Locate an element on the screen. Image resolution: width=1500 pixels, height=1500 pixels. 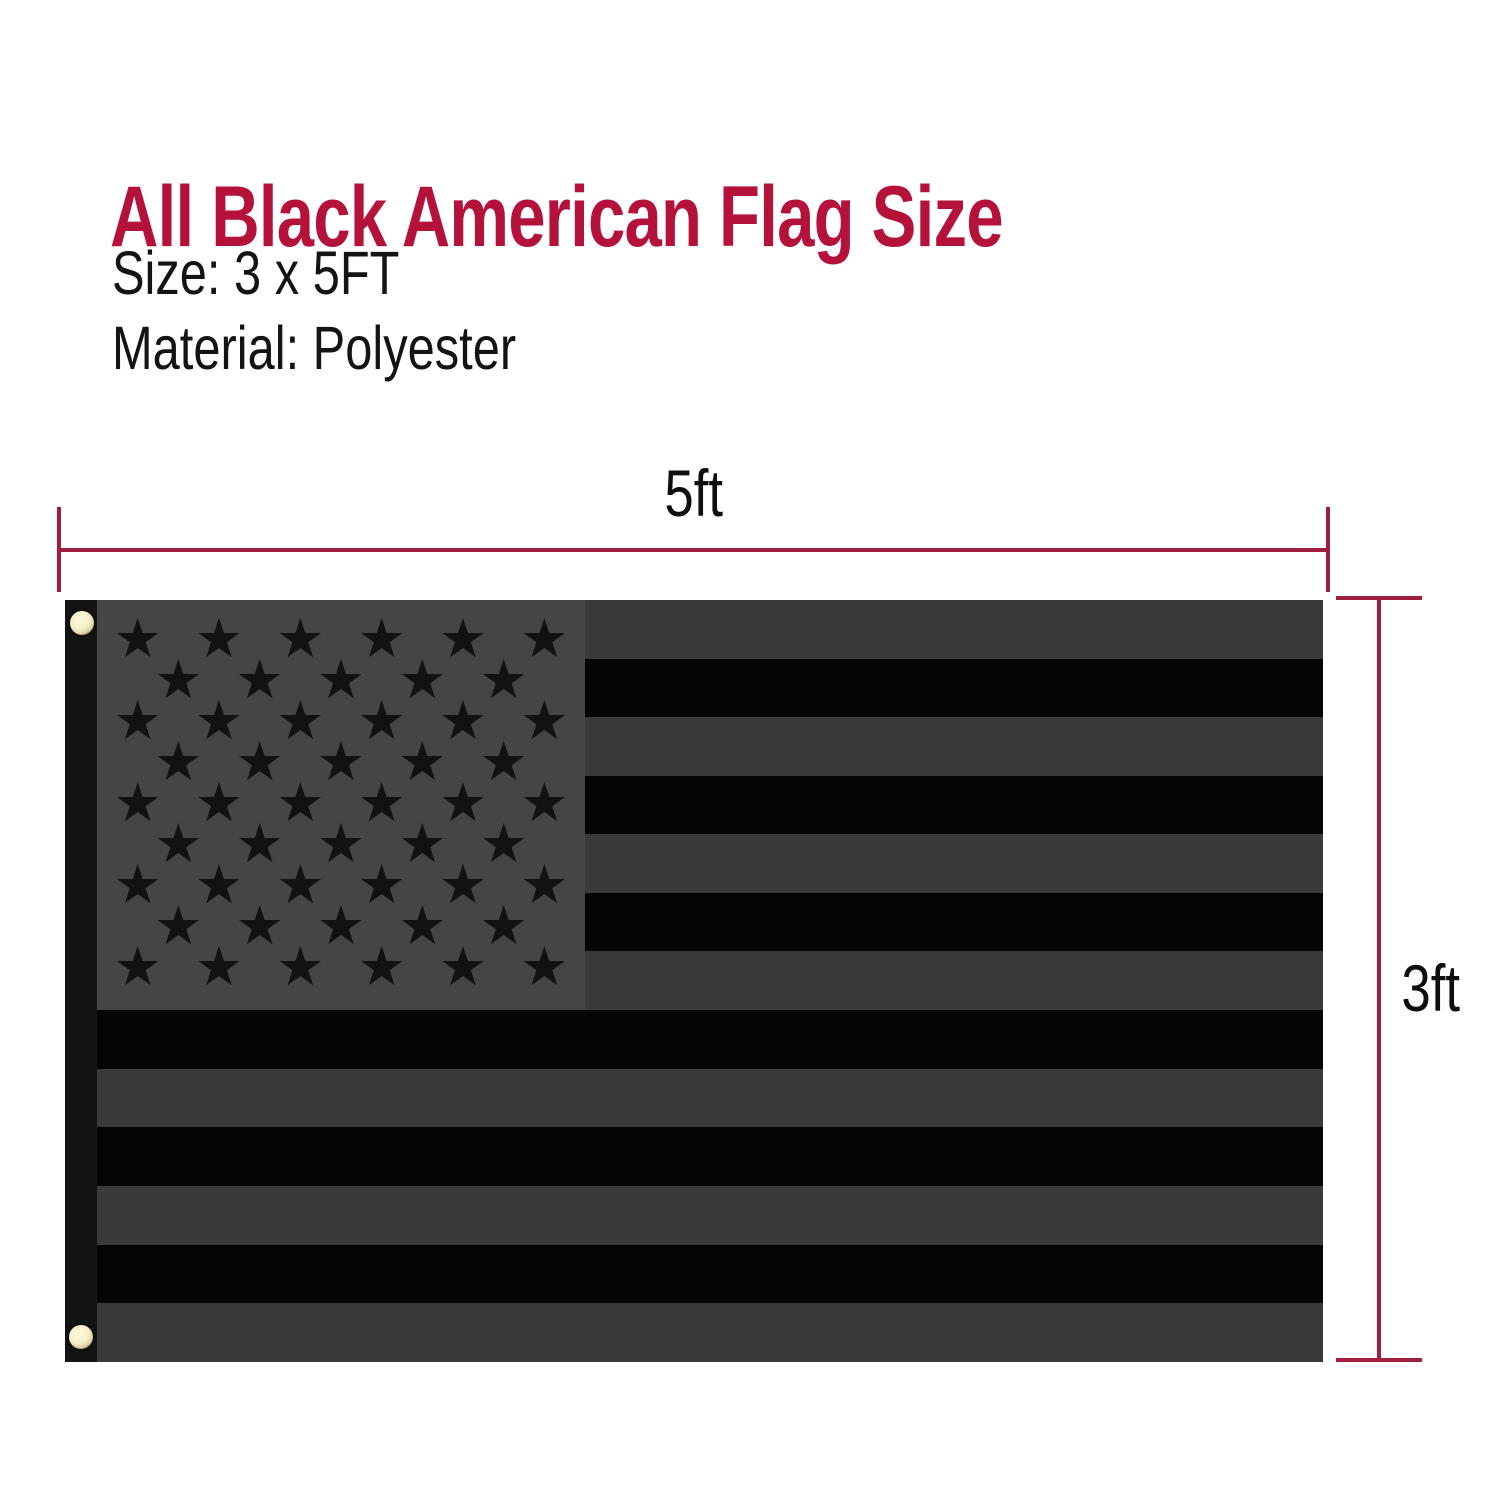
width-dimension-label: 5ft is located at coordinates (693, 493).